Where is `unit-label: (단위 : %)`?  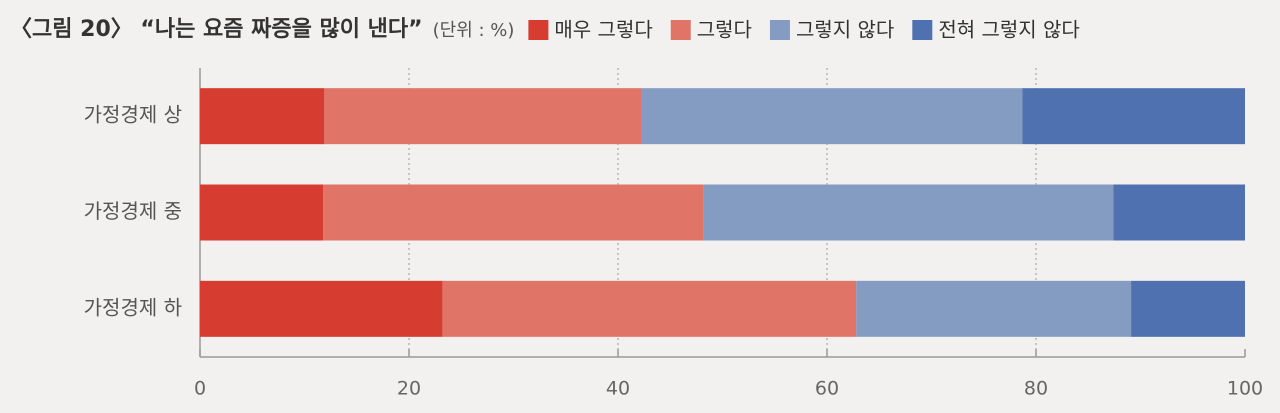 unit-label: (단위 : %) is located at coordinates (474, 30).